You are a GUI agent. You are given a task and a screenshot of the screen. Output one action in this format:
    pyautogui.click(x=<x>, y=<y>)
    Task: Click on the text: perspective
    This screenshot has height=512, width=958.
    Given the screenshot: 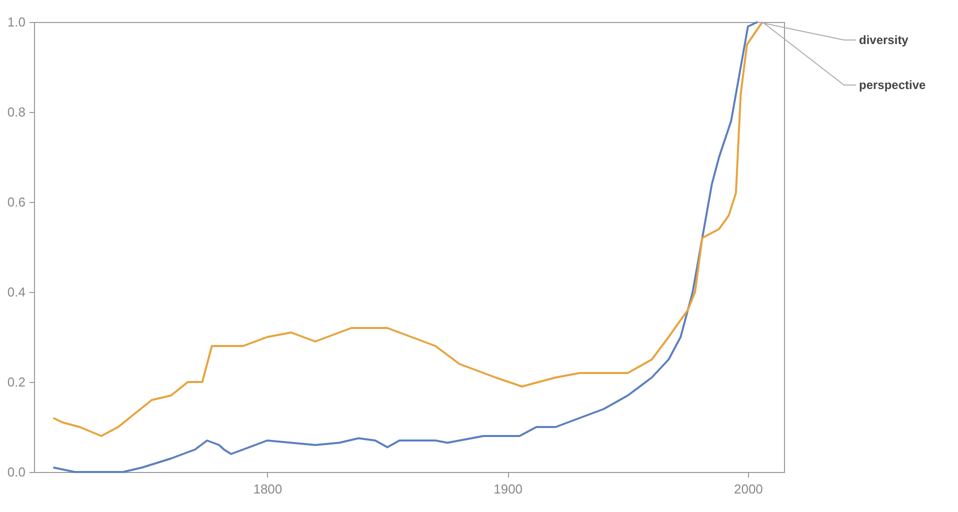 What is the action you would take?
    pyautogui.click(x=892, y=85)
    